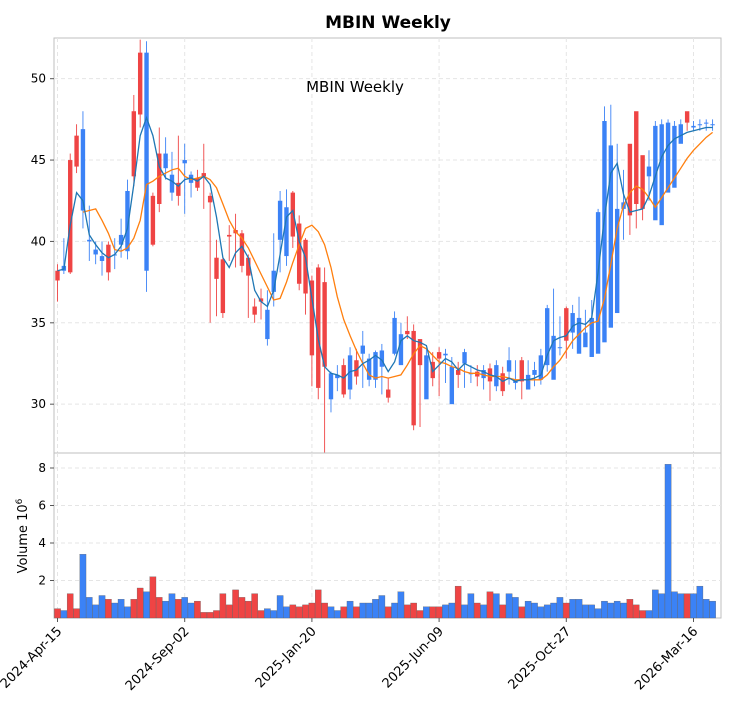 Image resolution: width=741 pixels, height=712 pixels. Describe the element at coordinates (38, 323) in the screenshot. I see `price-tick-label: 35` at that location.